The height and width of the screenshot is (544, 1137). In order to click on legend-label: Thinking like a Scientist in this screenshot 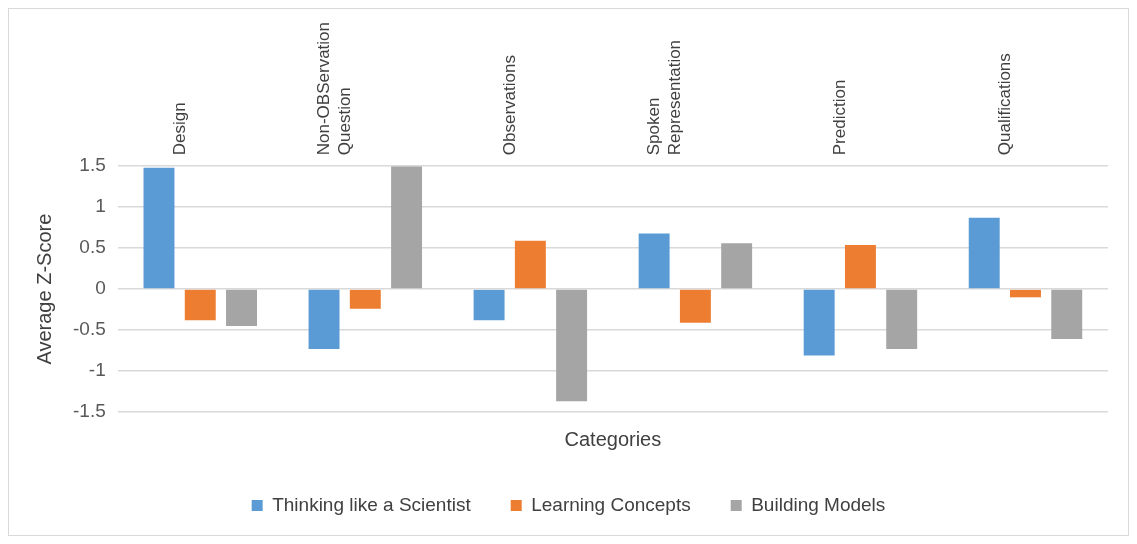, I will do `click(372, 504)`.